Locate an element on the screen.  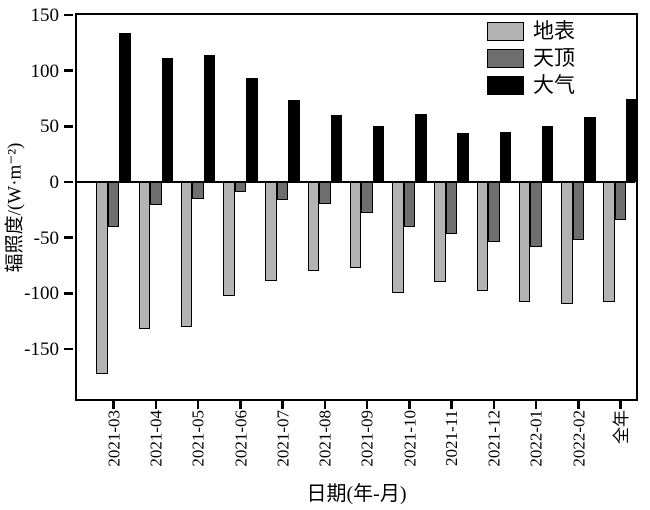
legend-item-surface: 地表 is located at coordinates (531, 31).